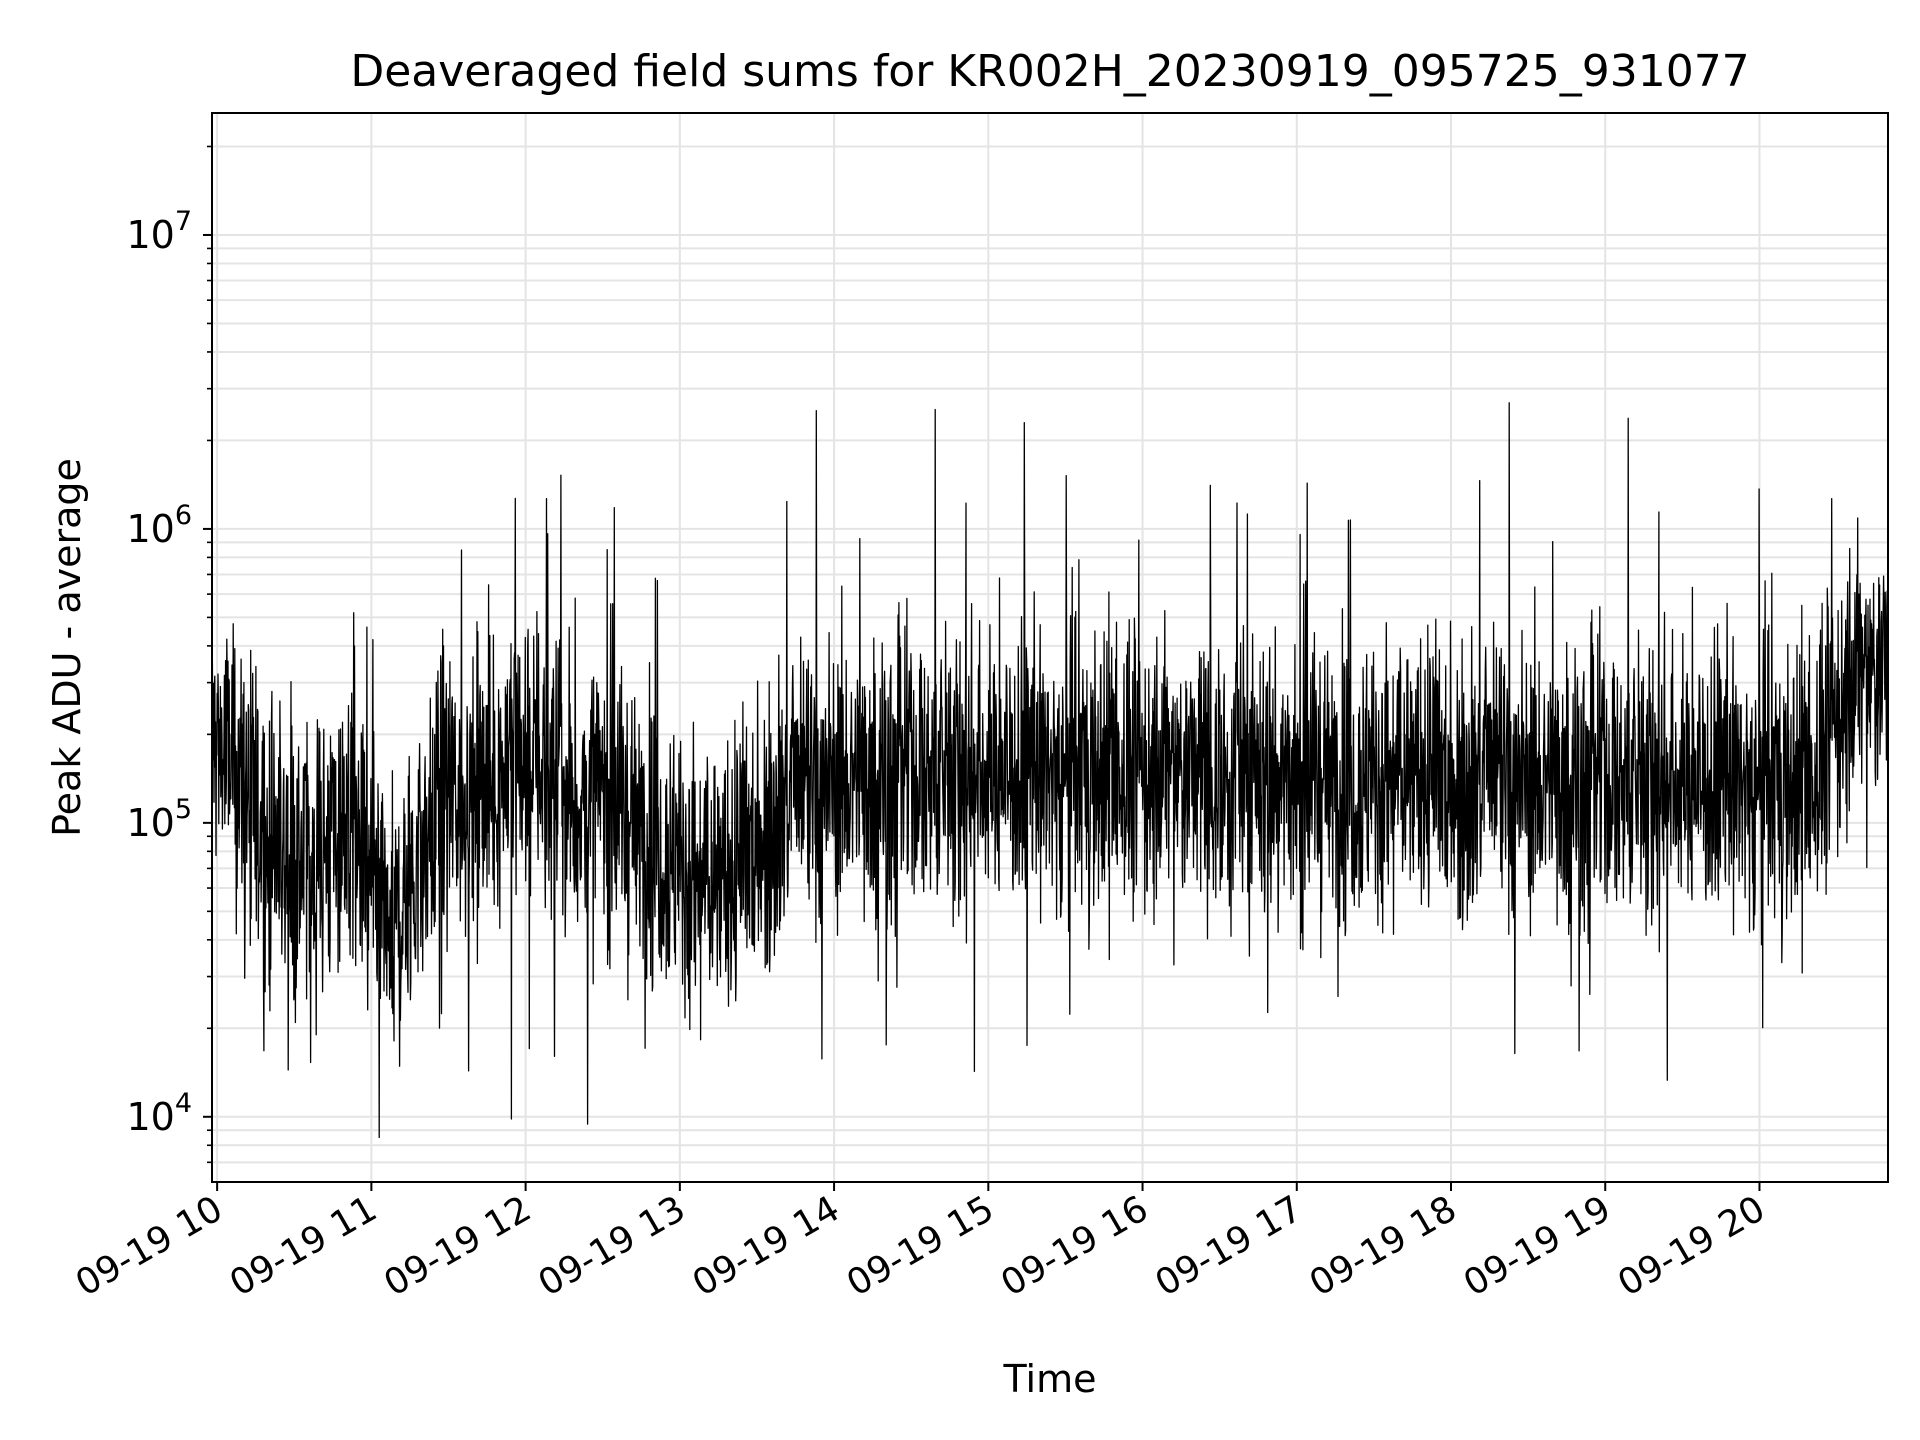 Image resolution: width=1920 pixels, height=1440 pixels. I want to click on y-tick-label: 10⁵, so click(159, 819).